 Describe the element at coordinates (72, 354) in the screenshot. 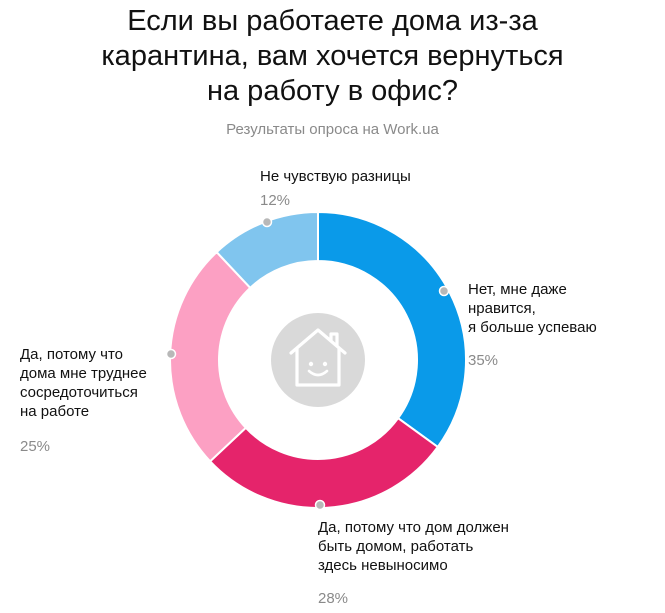

I see `slice-label-line: Да, потому что` at that location.